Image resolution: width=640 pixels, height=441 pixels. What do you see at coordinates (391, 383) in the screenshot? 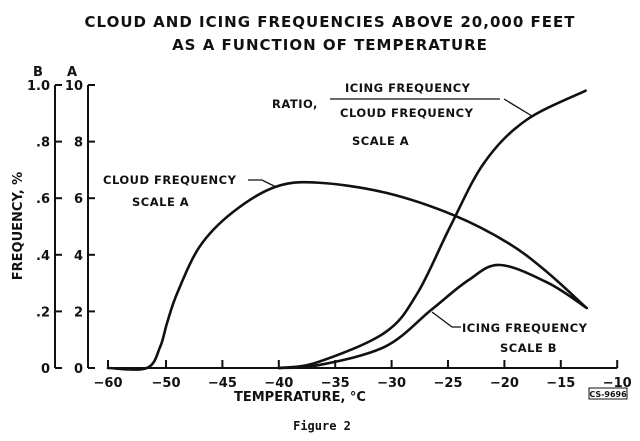
I see `x-tick-label: −30` at bounding box center [391, 383].